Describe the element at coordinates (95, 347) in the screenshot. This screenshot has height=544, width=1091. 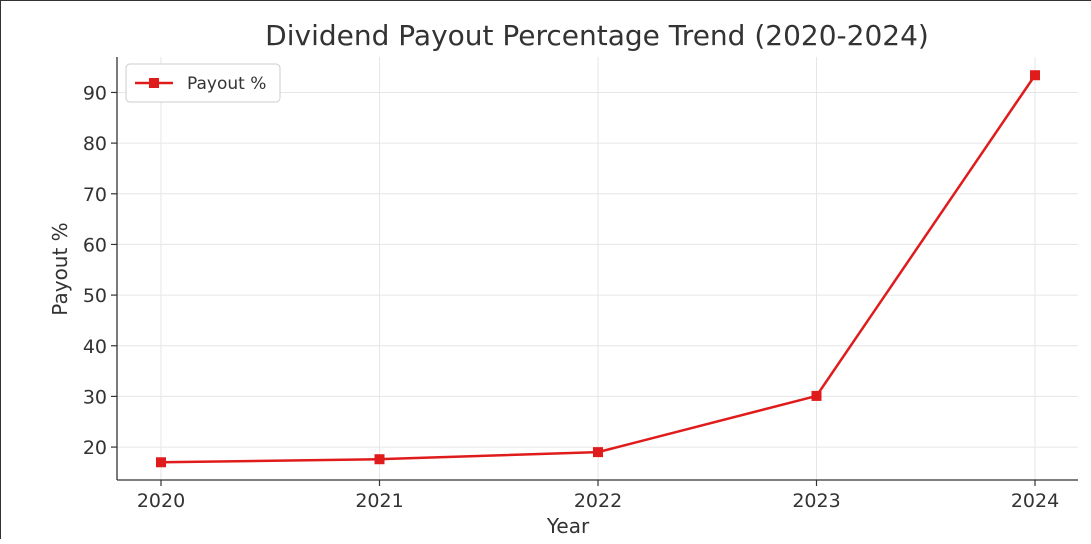
I see `y-tick-label: 40` at that location.